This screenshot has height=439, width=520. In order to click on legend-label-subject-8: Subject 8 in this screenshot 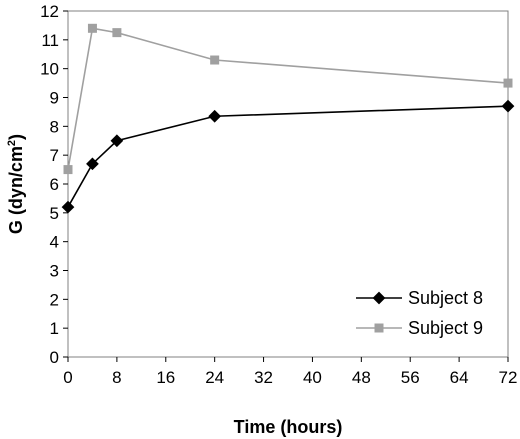, I will do `click(445, 298)`.